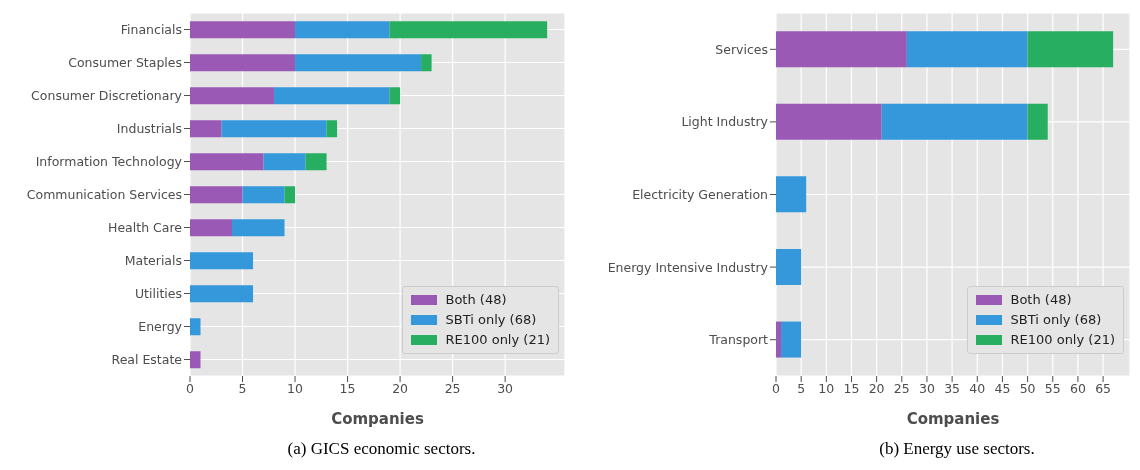 This screenshot has height=470, width=1140. What do you see at coordinates (104, 194) in the screenshot?
I see `y-tick-label: Communication Services` at bounding box center [104, 194].